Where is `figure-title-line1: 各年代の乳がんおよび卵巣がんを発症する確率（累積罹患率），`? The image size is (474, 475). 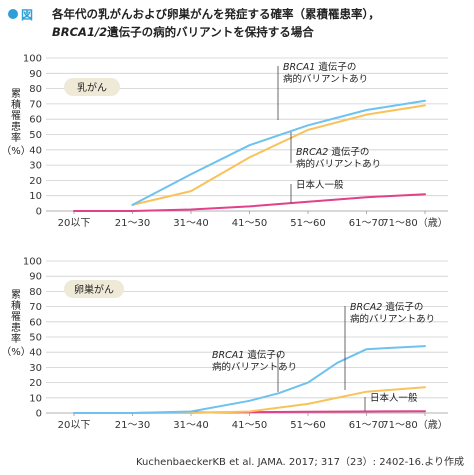
figure-title-line1: 各年代の乳がんおよび卵巣がんを発症する確率（累積罹患率）， is located at coordinates (216, 14).